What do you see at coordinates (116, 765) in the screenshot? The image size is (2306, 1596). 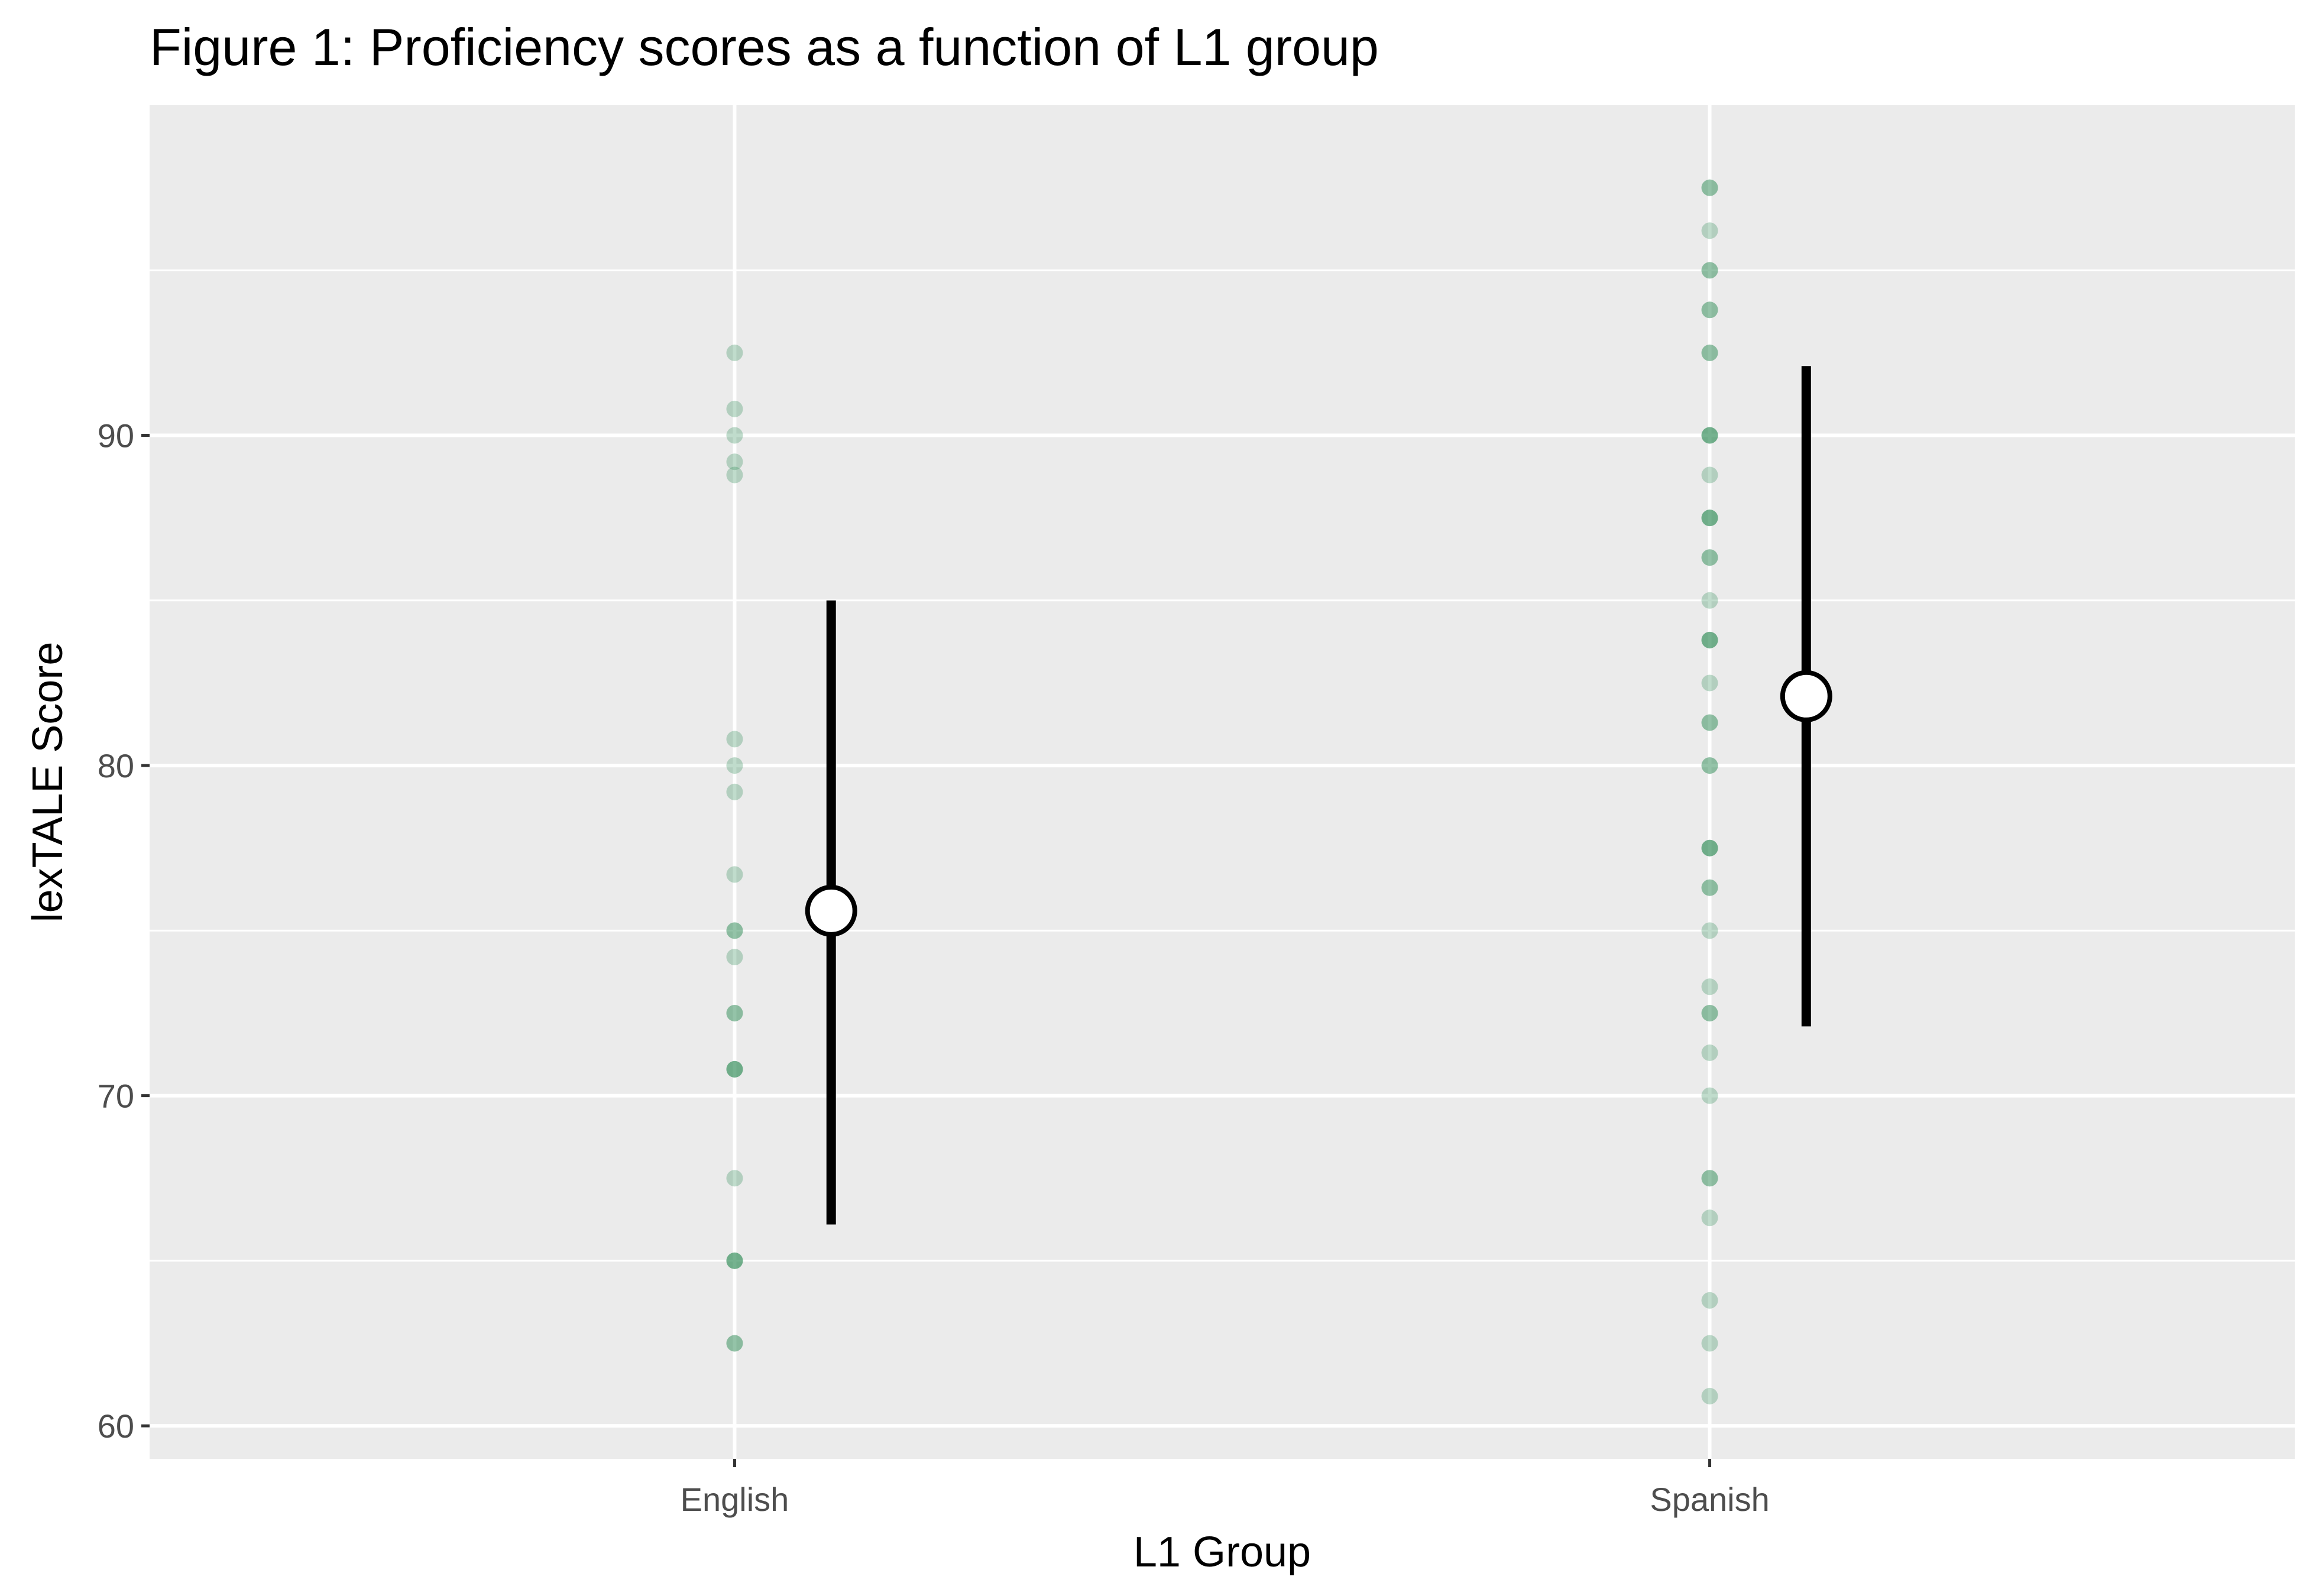 I see `y-tick-label: 80` at bounding box center [116, 765].